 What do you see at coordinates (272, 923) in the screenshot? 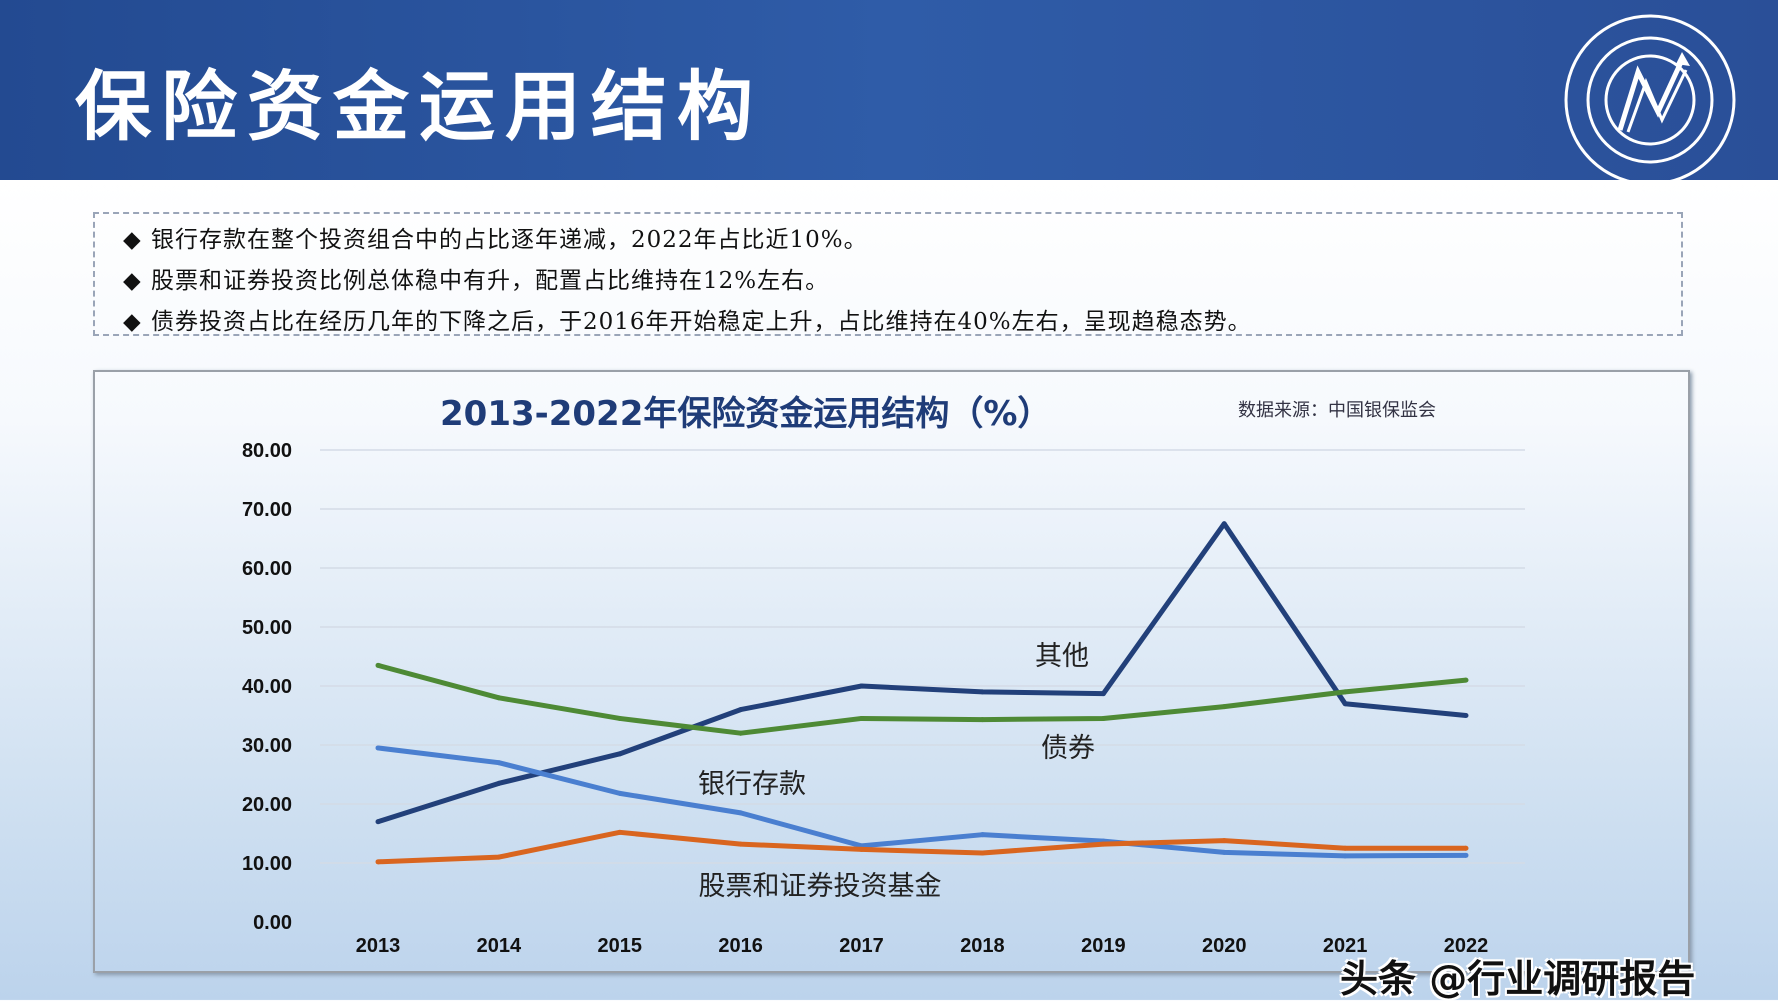
I see `y-tick-label: 0.00` at bounding box center [272, 923].